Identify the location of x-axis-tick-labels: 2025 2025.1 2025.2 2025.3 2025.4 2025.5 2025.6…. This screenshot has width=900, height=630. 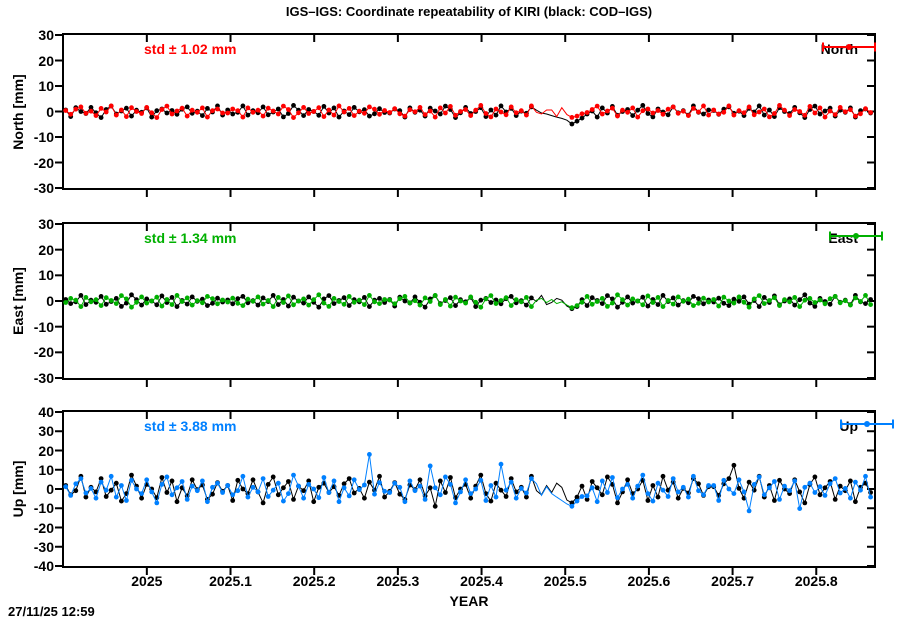
(469, 582).